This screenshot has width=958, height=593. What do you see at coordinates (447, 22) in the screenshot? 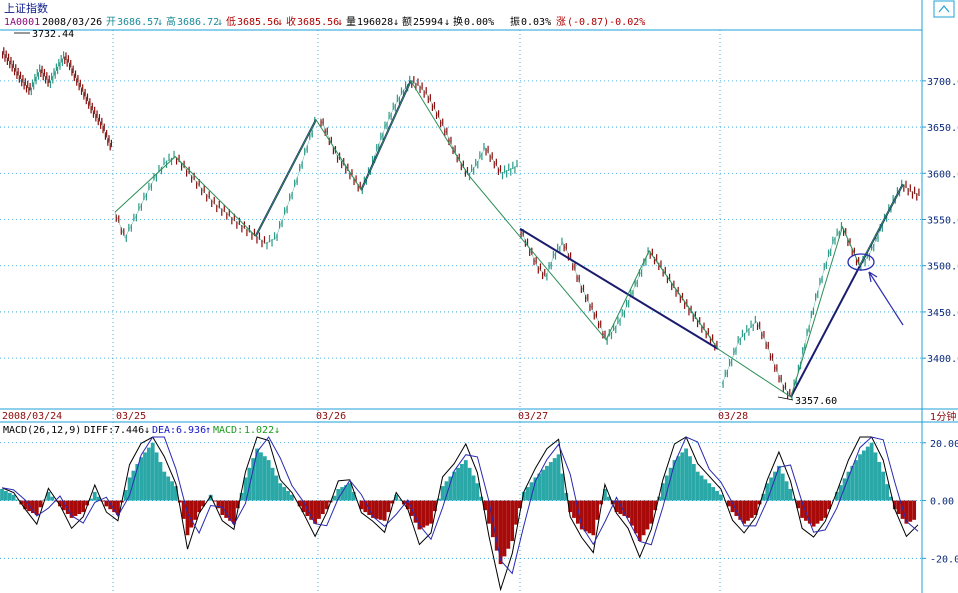
I see `amount-arrow-icon: ↓` at bounding box center [447, 22].